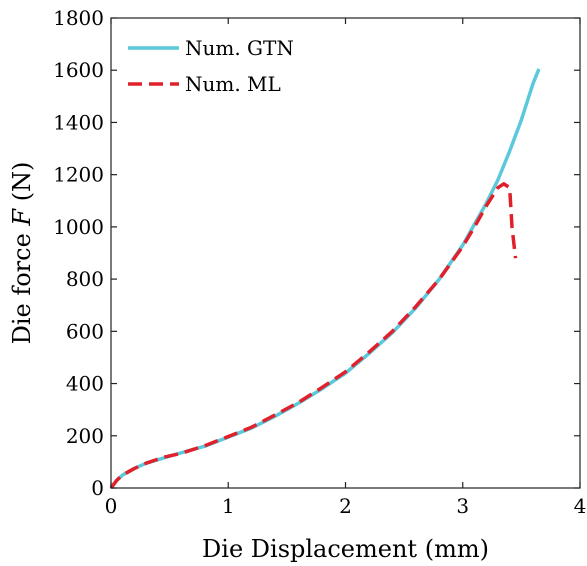 This screenshot has height=566, width=587. Describe the element at coordinates (228, 506) in the screenshot. I see `x-tick-label: 1` at that location.